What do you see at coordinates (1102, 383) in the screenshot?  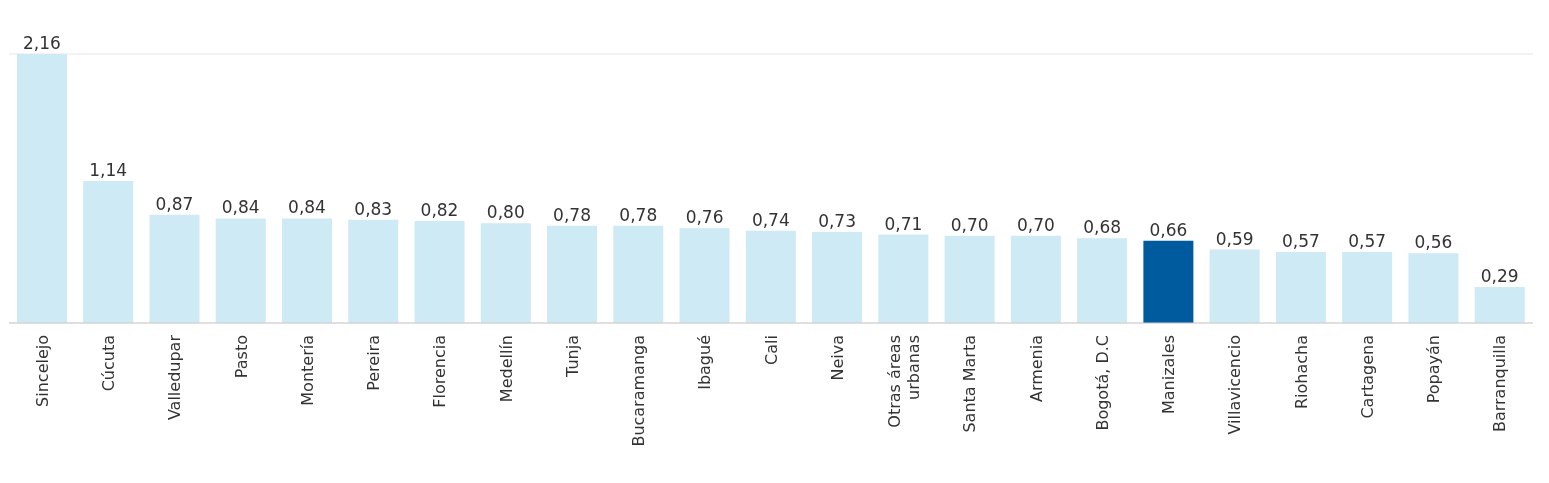 I see `x-tick-label: Bogotá, D.C` at bounding box center [1102, 383].